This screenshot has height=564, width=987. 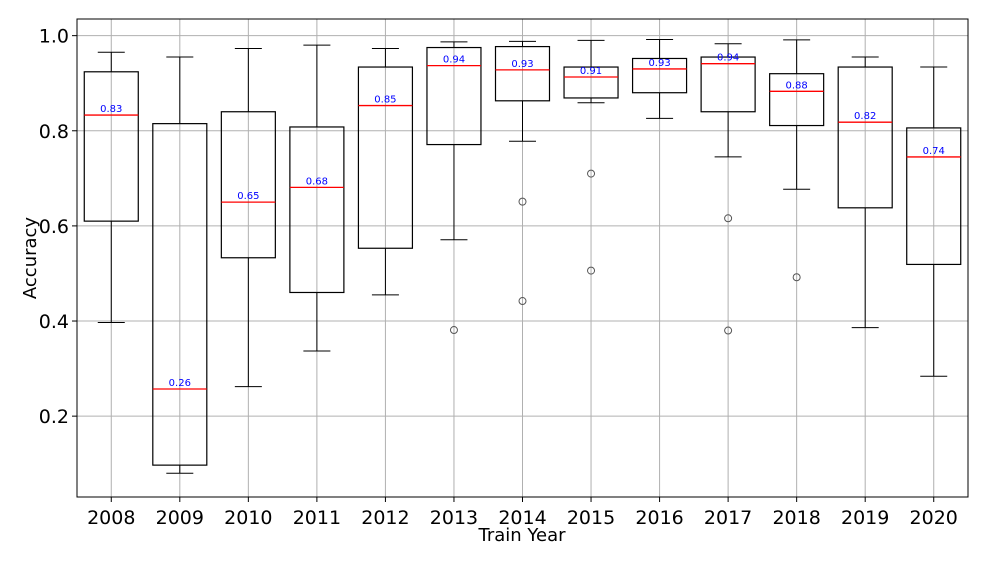 I want to click on box-2010: 0.65, so click(x=248, y=217).